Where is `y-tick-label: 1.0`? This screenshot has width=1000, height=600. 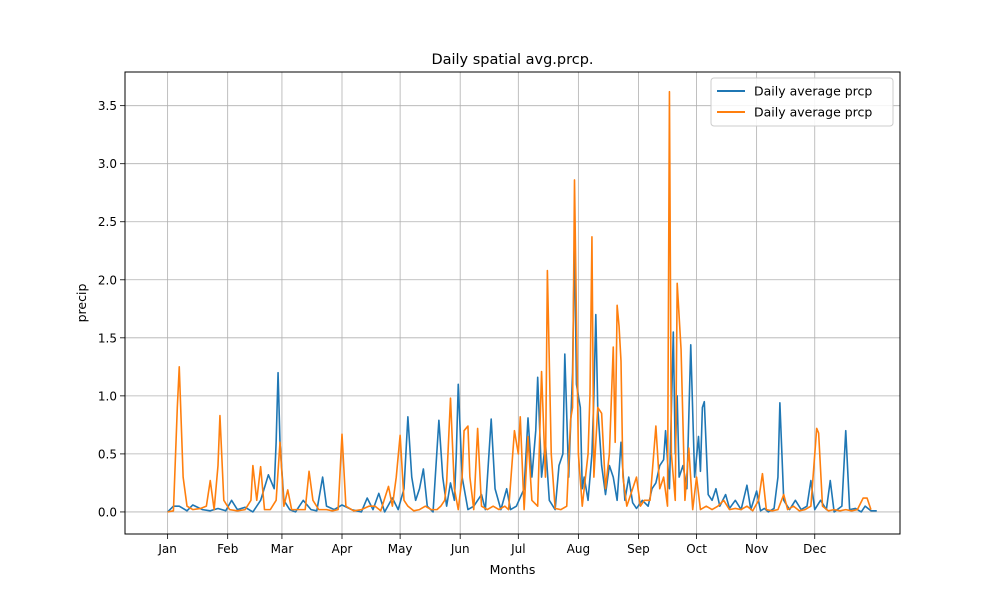 y-tick-label: 1.0 is located at coordinates (107, 396).